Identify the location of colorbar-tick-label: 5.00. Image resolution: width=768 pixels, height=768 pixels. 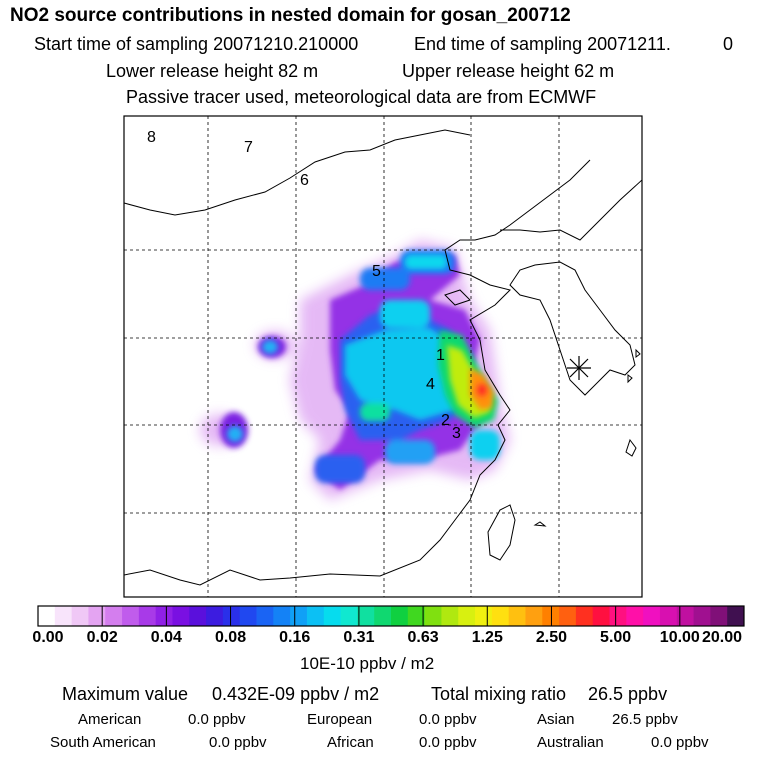
(616, 637).